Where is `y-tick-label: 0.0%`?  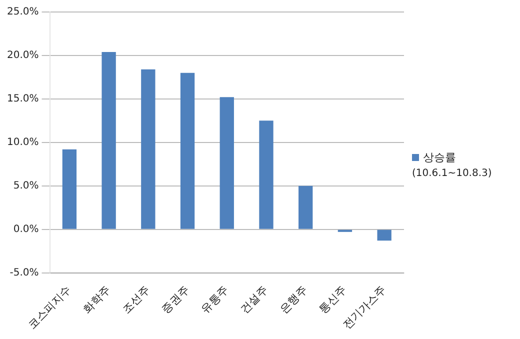
y-tick-label: 0.0% is located at coordinates (26, 229).